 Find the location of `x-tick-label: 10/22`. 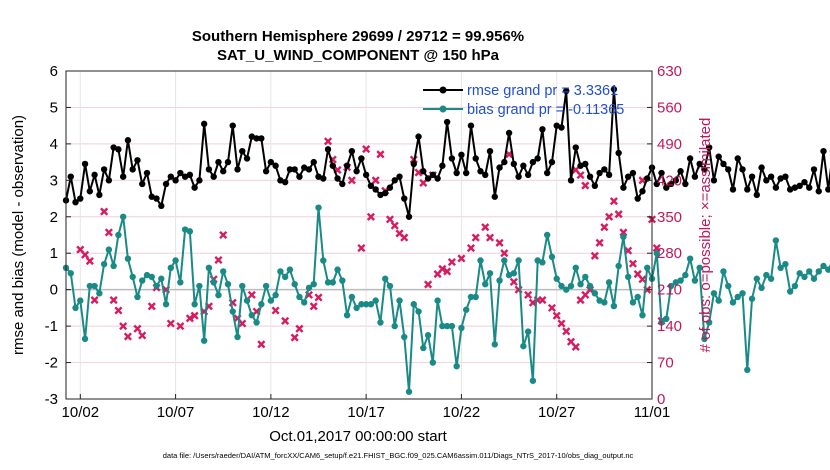

x-tick-label: 10/22 is located at coordinates (462, 412).